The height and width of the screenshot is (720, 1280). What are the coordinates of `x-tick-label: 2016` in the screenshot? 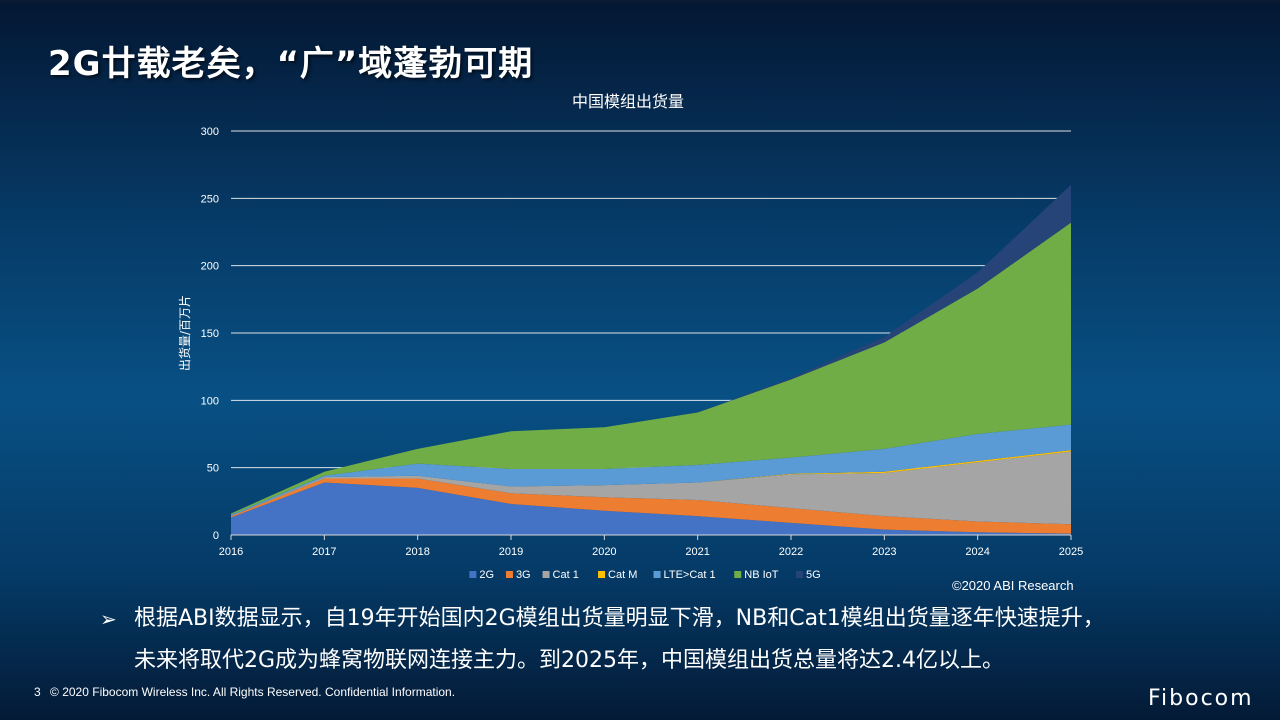 It's located at (231, 552).